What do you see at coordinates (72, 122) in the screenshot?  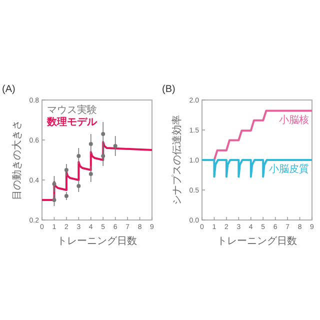 I see `legend: 数理モデル` at bounding box center [72, 122].